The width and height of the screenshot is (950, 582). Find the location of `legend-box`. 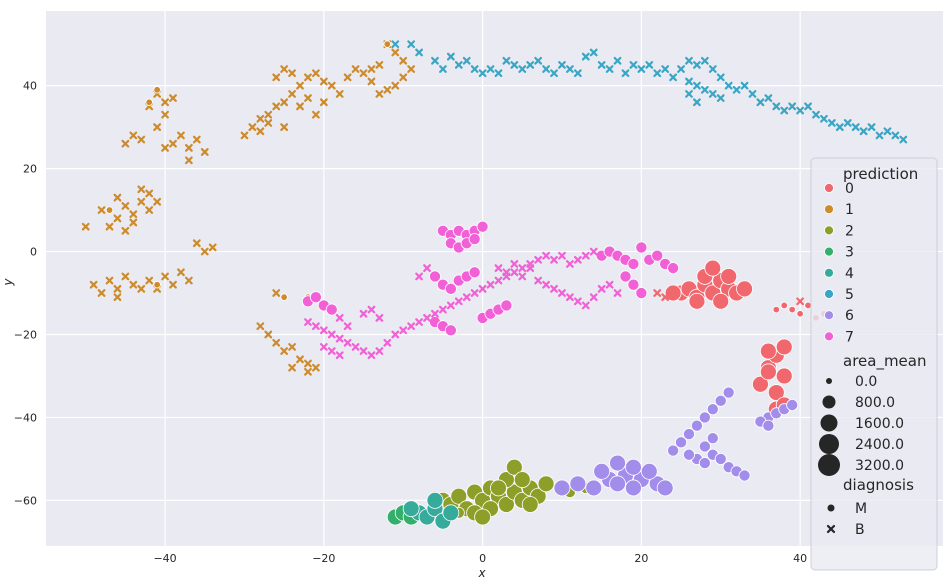

legend-box is located at coordinates (874, 364).